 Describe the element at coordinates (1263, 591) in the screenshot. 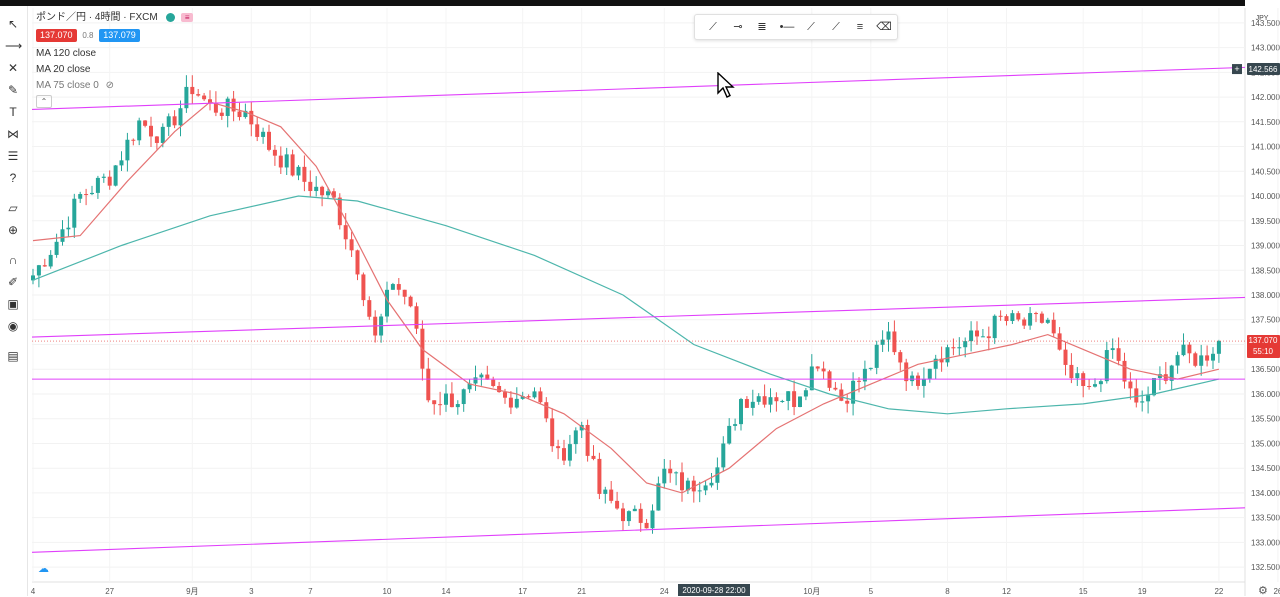

I see `gear-icon: ⚙` at that location.